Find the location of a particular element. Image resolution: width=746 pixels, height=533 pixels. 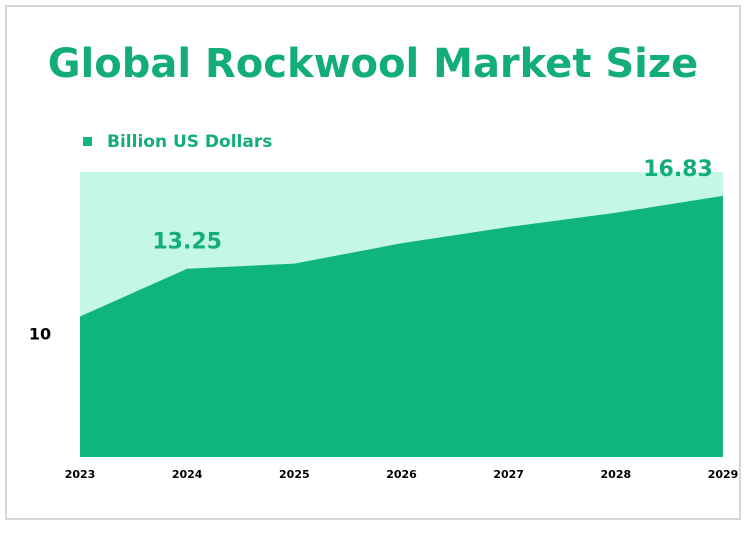

x-tick-label: 2029 is located at coordinates (723, 474).